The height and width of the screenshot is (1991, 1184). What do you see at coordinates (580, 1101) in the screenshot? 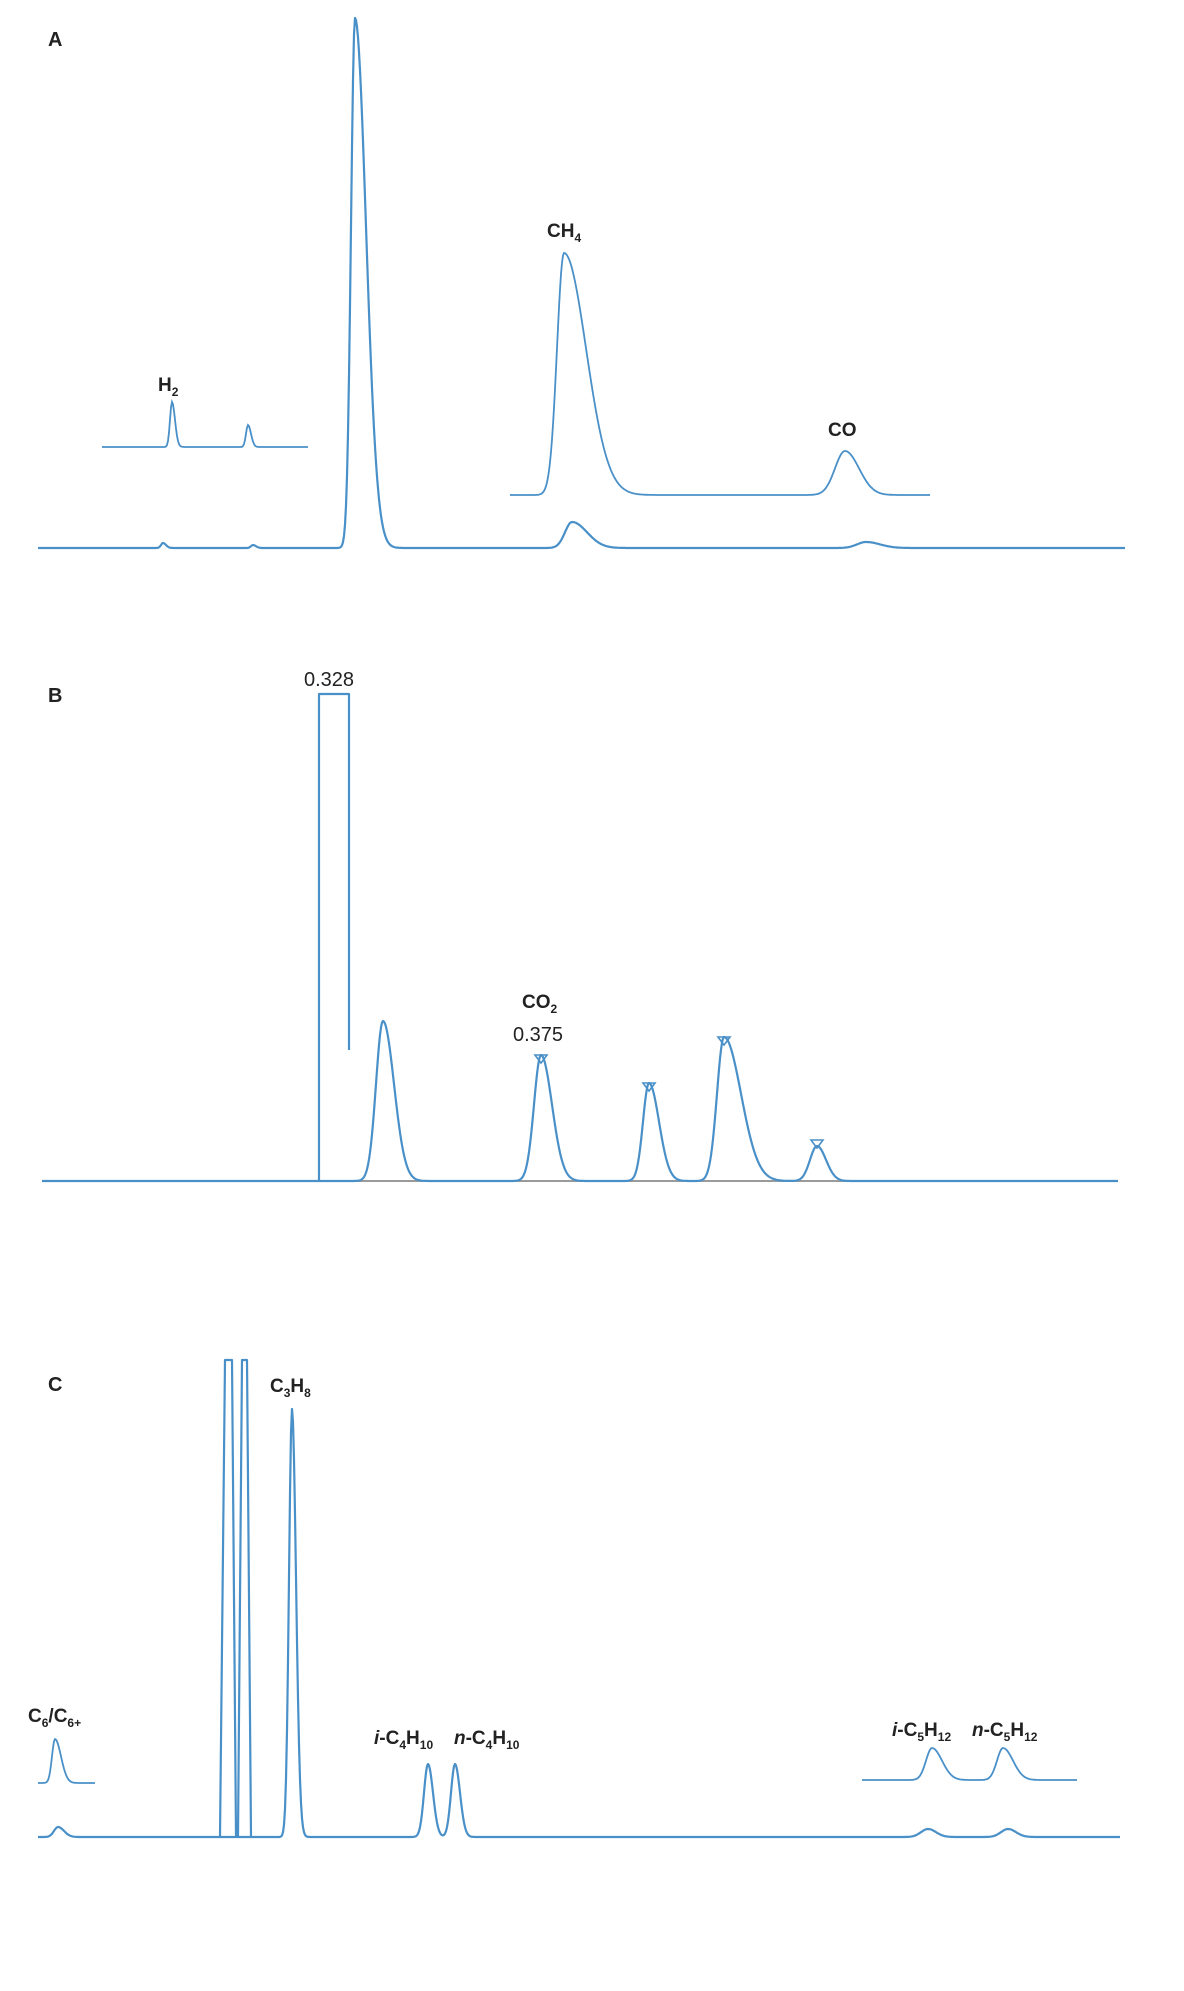
I see `panel-b-trace` at bounding box center [580, 1101].